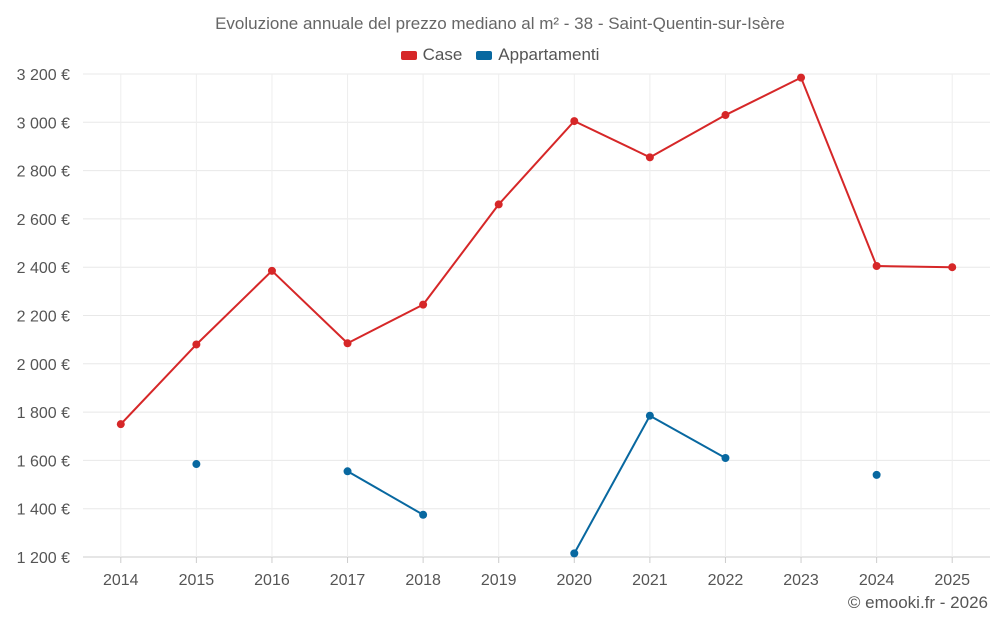 This screenshot has width=1000, height=625. I want to click on y-tick-label: 1 800 €, so click(43, 413).